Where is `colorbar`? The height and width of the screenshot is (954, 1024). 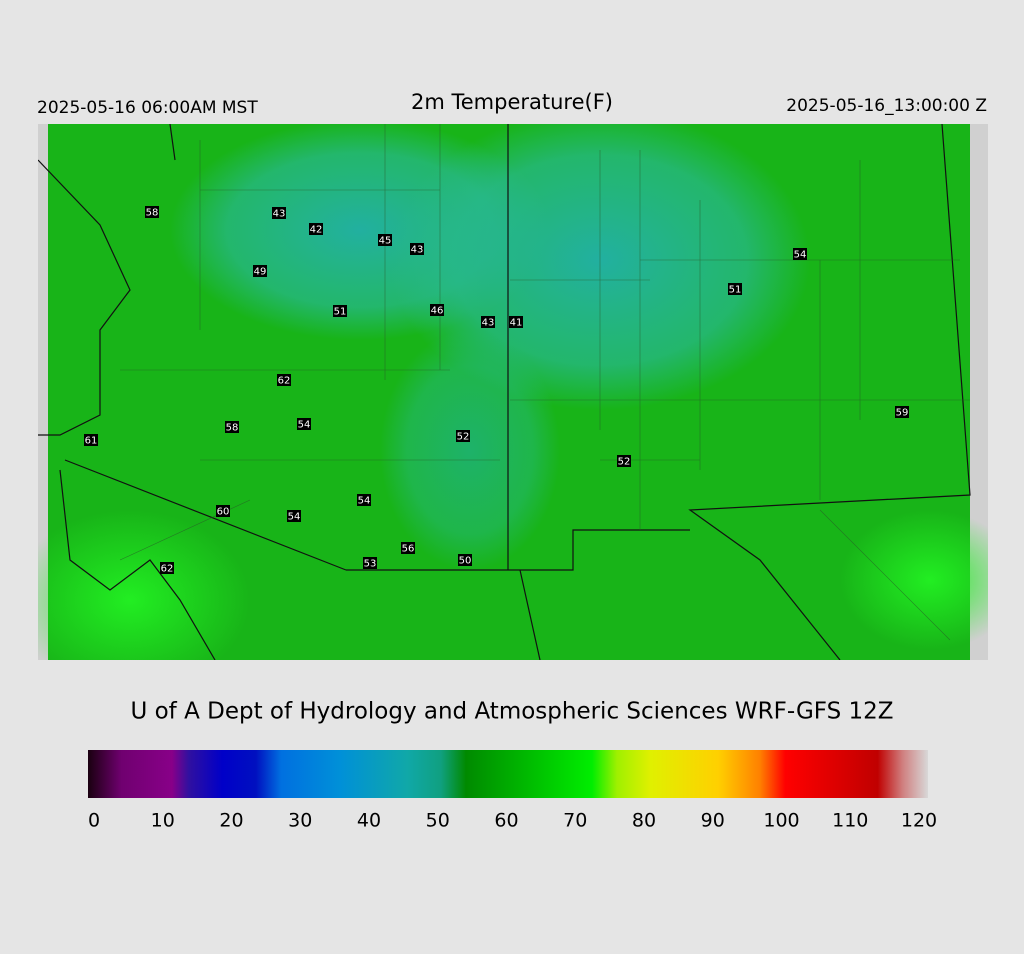 colorbar is located at coordinates (508, 774).